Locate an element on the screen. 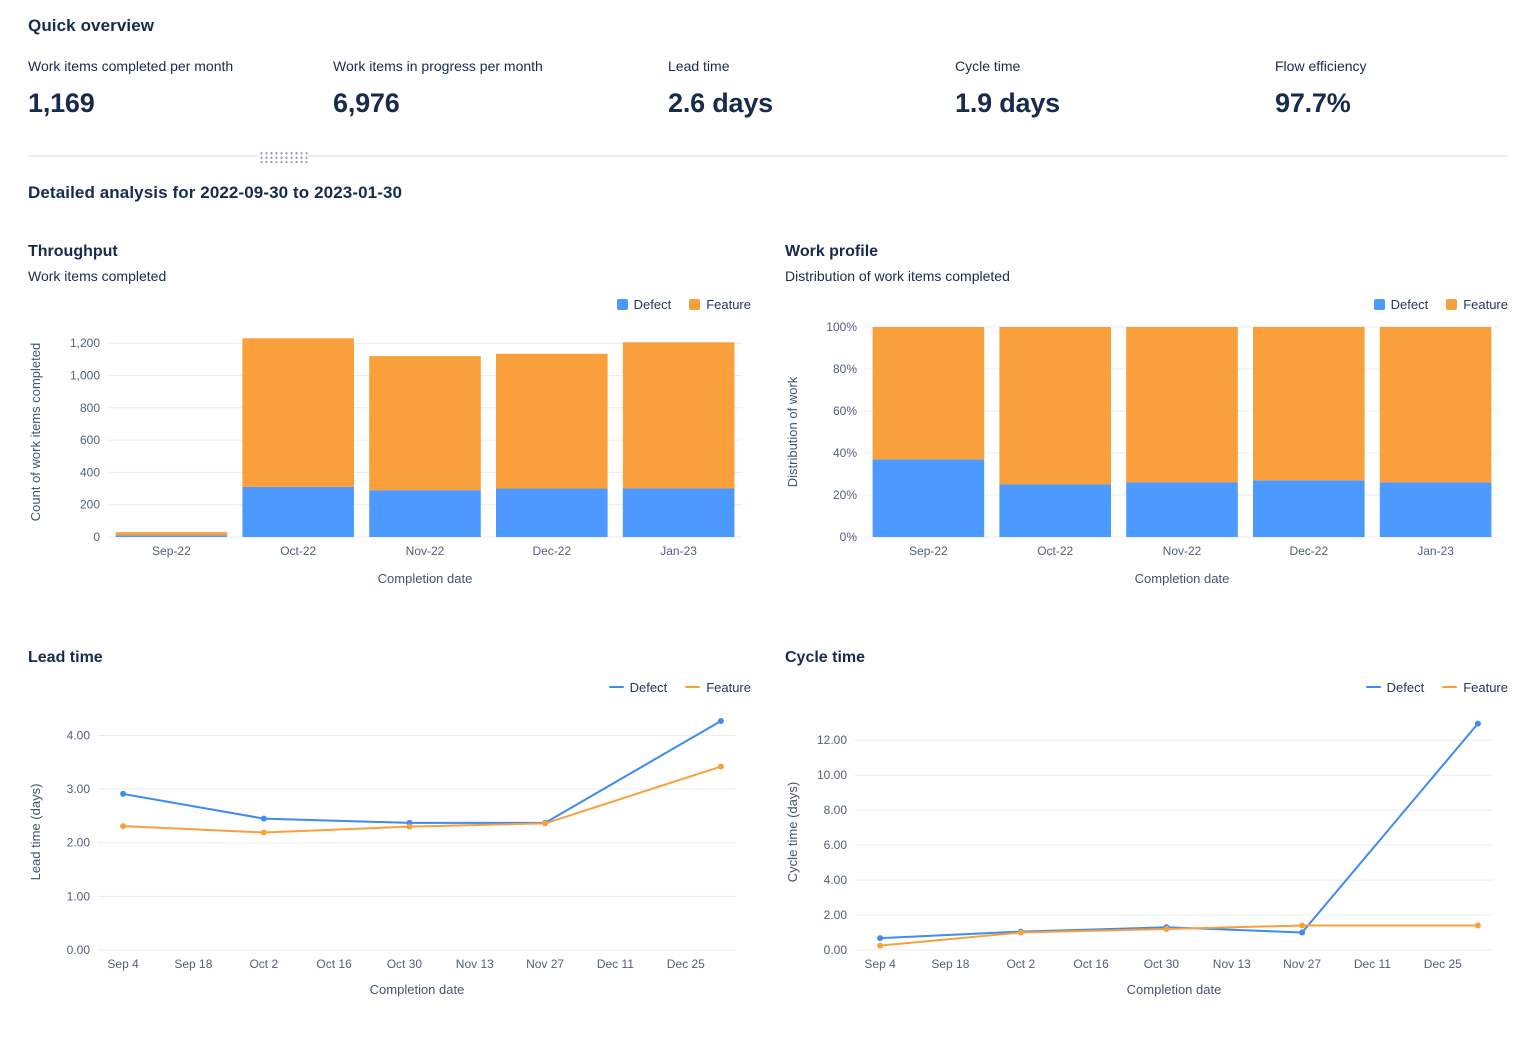  x-tick-label: Nov 13 is located at coordinates (1232, 964).